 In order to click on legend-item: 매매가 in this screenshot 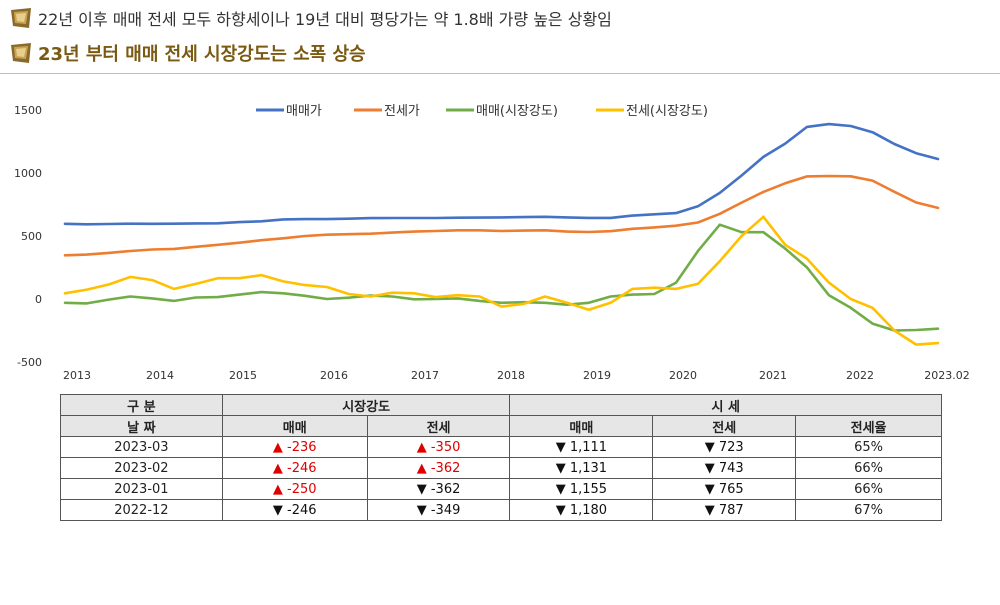, I will do `click(289, 111)`.